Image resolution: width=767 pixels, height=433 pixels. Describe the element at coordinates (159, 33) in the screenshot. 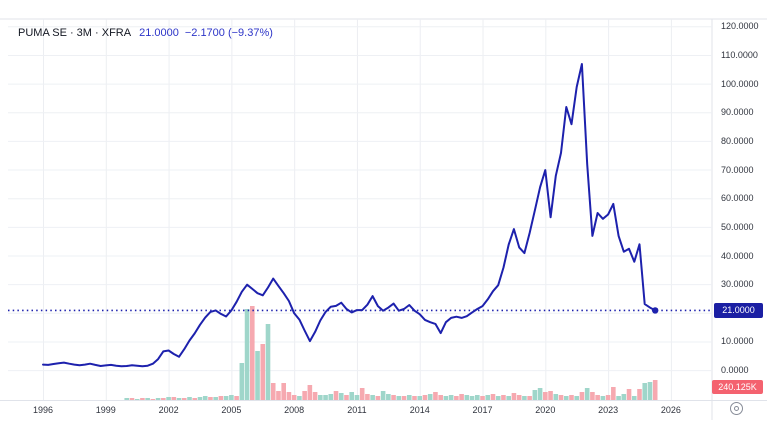

I see `last-price-value: 21.0000` at that location.